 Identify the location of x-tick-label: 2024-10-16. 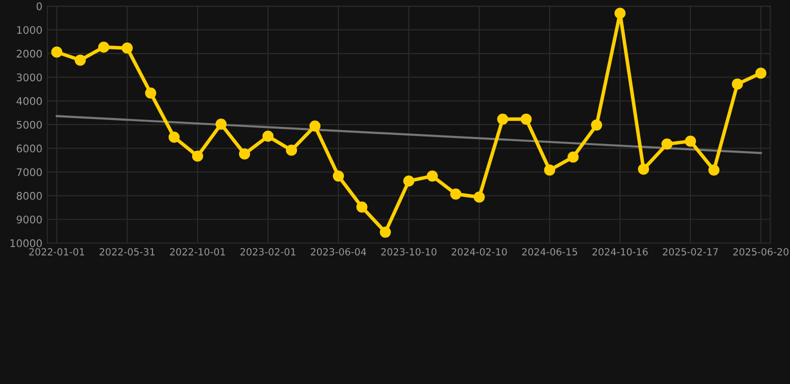
(620, 252).